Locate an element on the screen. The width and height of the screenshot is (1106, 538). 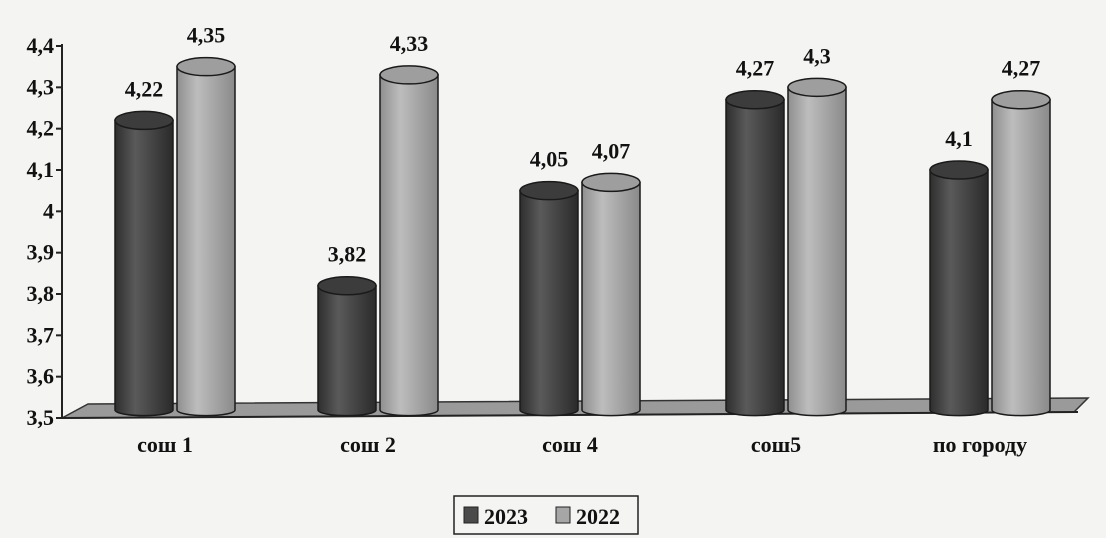
y-tick-label: 4,3 is located at coordinates (41, 86).